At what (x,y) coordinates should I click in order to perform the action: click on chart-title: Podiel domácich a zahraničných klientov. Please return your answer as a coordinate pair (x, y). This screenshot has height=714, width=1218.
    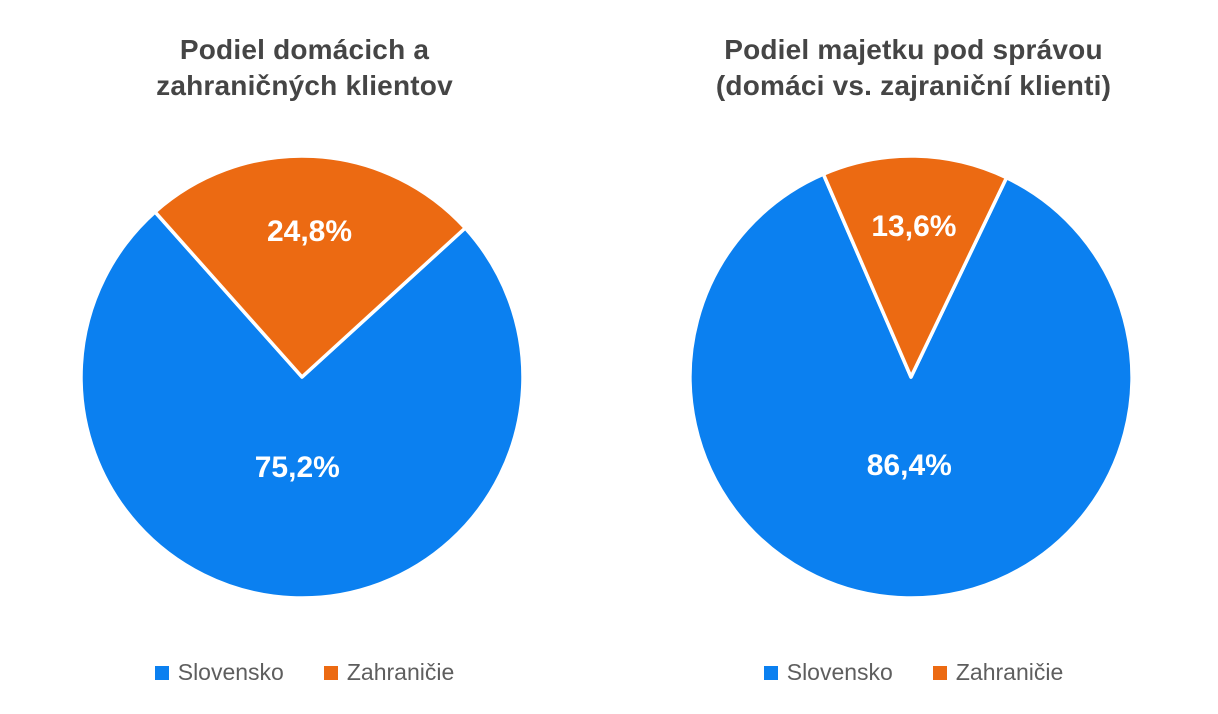
    Looking at the image, I should click on (304, 67).